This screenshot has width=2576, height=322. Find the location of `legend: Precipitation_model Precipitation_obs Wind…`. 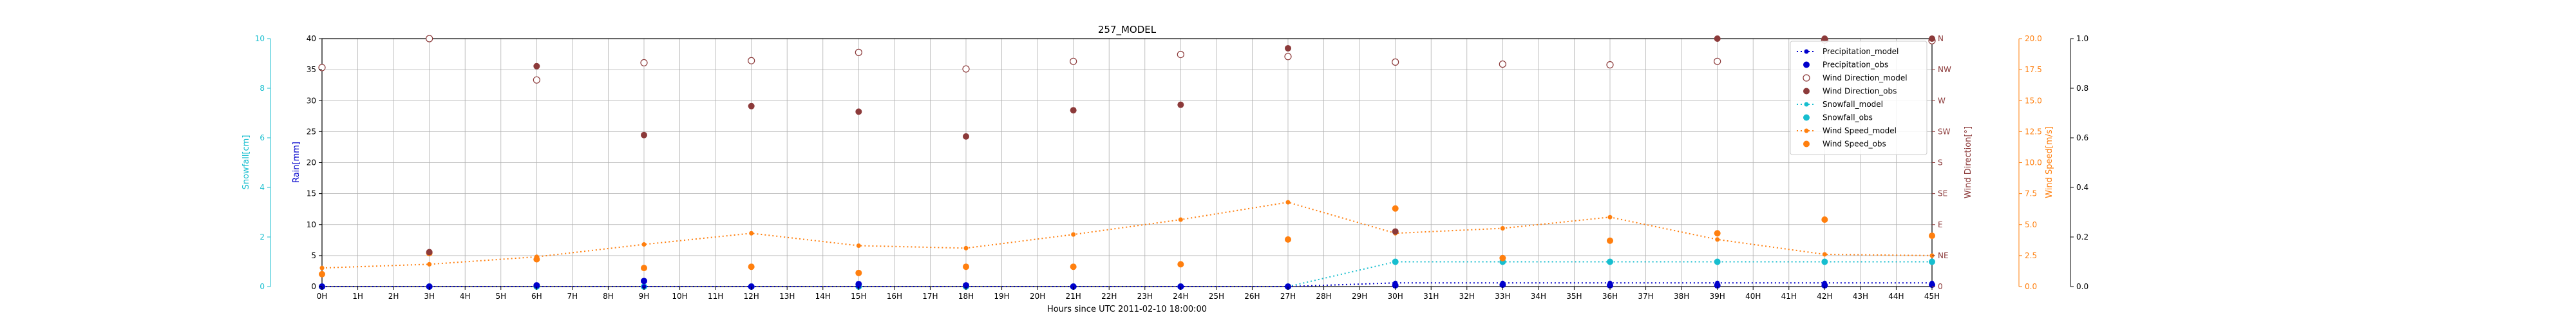

legend: Precipitation_model Precipitation_obs Wind… is located at coordinates (1859, 98).